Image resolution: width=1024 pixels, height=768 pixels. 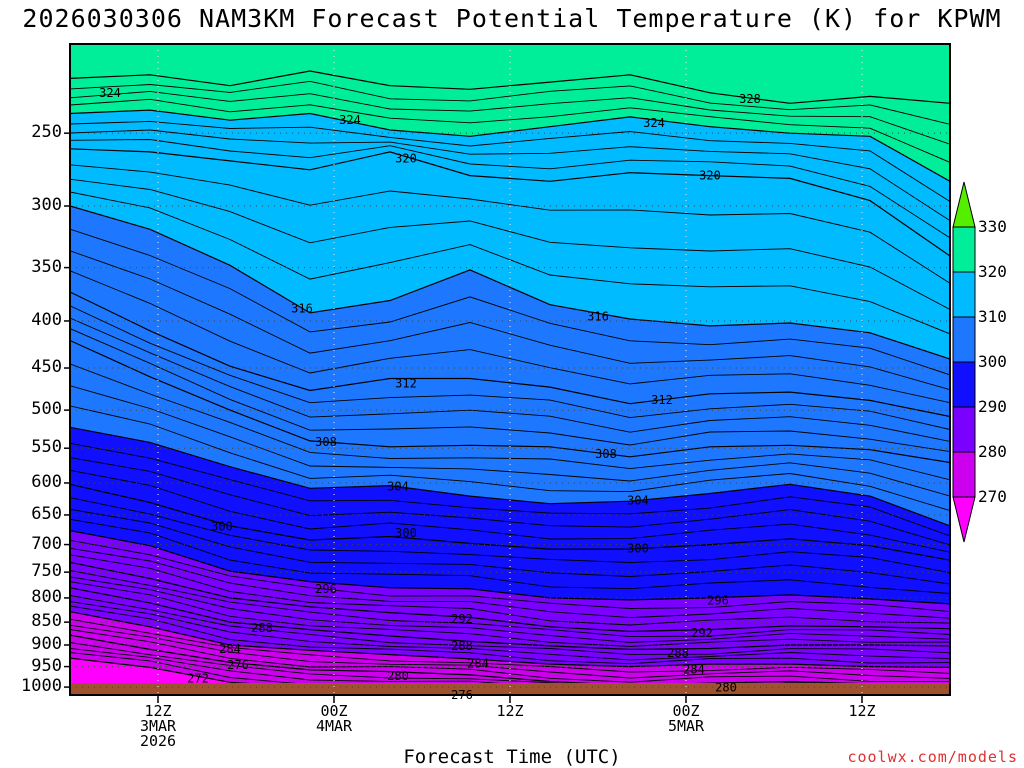 I want to click on colorbar-label: 270, so click(x=992, y=496).